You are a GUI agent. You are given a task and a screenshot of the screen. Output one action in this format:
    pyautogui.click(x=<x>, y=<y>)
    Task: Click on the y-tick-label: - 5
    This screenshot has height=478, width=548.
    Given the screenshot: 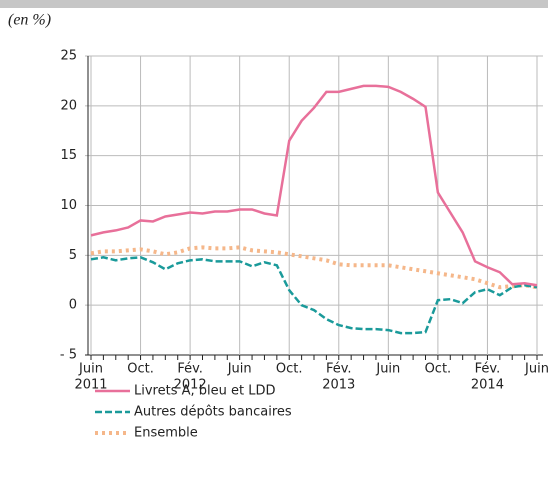 What is the action you would take?
    pyautogui.click(x=68, y=355)
    